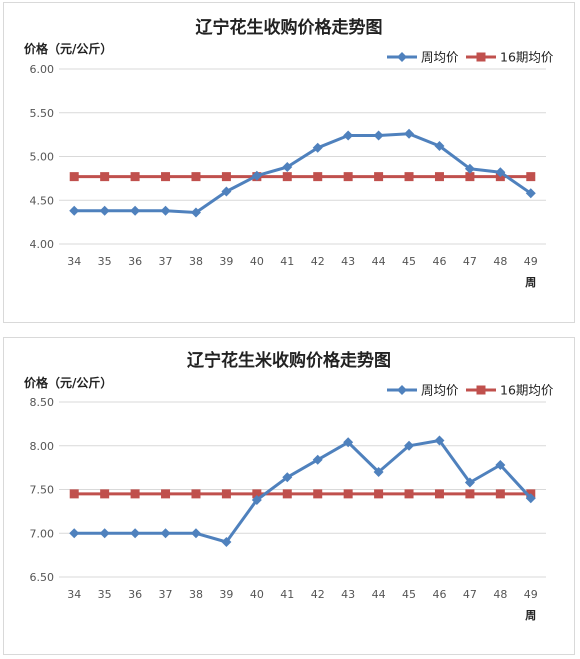  I want to click on x-tick-label: 37, so click(166, 594).